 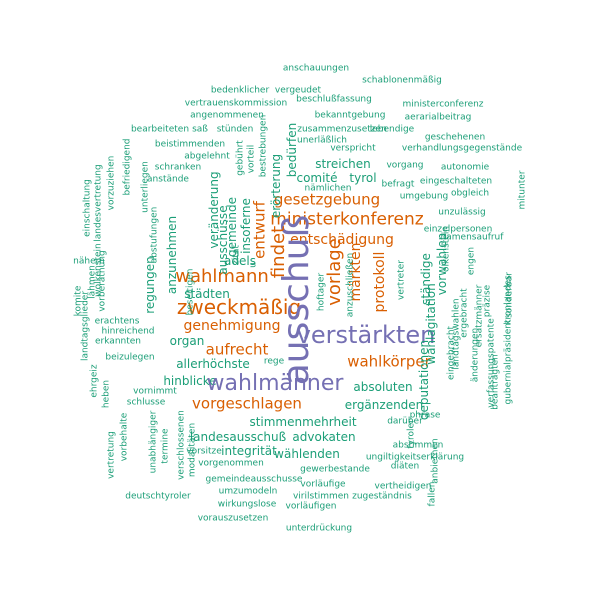 What do you see at coordinates (472, 237) in the screenshot?
I see `word: namensaufruf` at bounding box center [472, 237].